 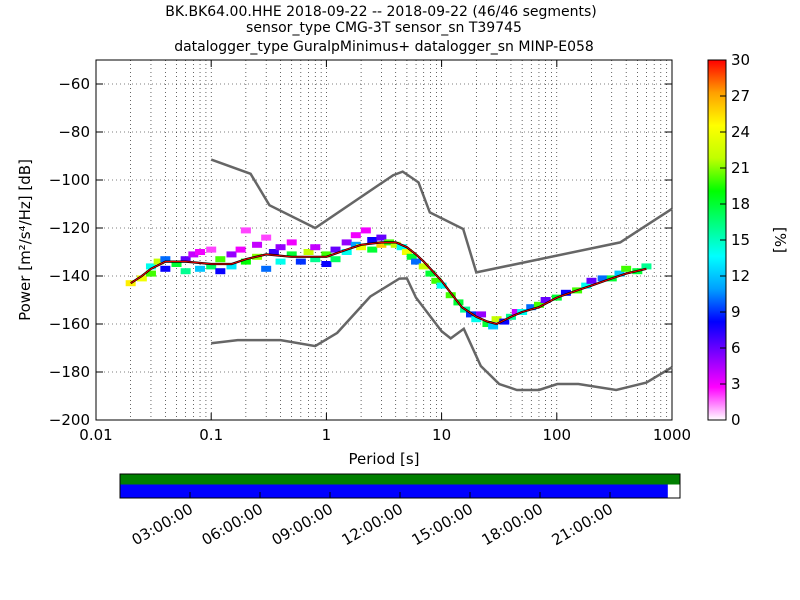 What do you see at coordinates (162, 524) in the screenshot?
I see `timeline-tick-label: 03:00:00` at bounding box center [162, 524].